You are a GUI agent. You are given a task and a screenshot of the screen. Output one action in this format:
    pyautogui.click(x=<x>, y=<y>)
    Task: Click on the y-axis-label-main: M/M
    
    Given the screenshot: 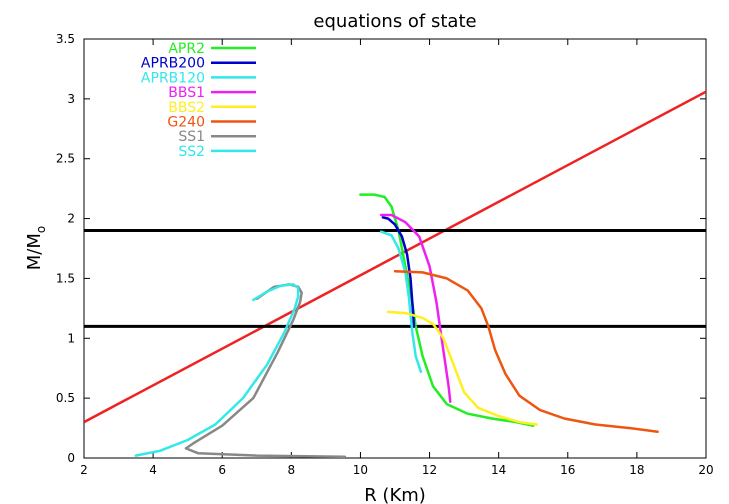 What is the action you would take?
    pyautogui.click(x=34, y=251)
    